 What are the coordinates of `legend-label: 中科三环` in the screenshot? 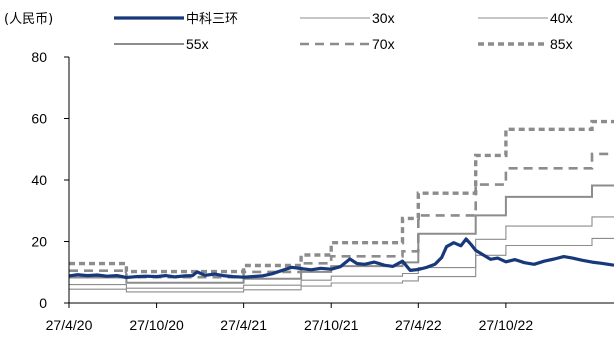 It's located at (212, 19).